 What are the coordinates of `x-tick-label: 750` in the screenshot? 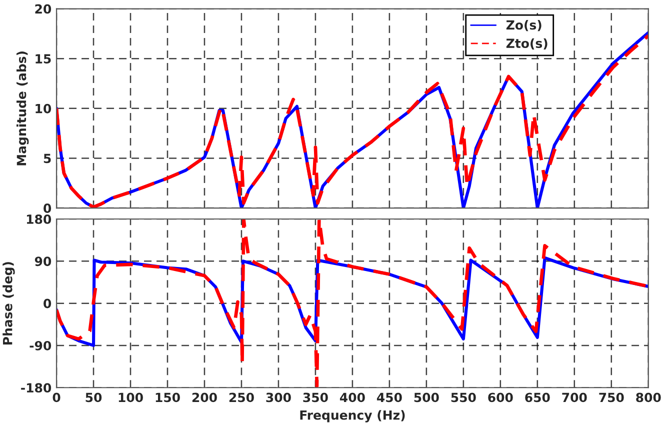 It's located at (611, 397).